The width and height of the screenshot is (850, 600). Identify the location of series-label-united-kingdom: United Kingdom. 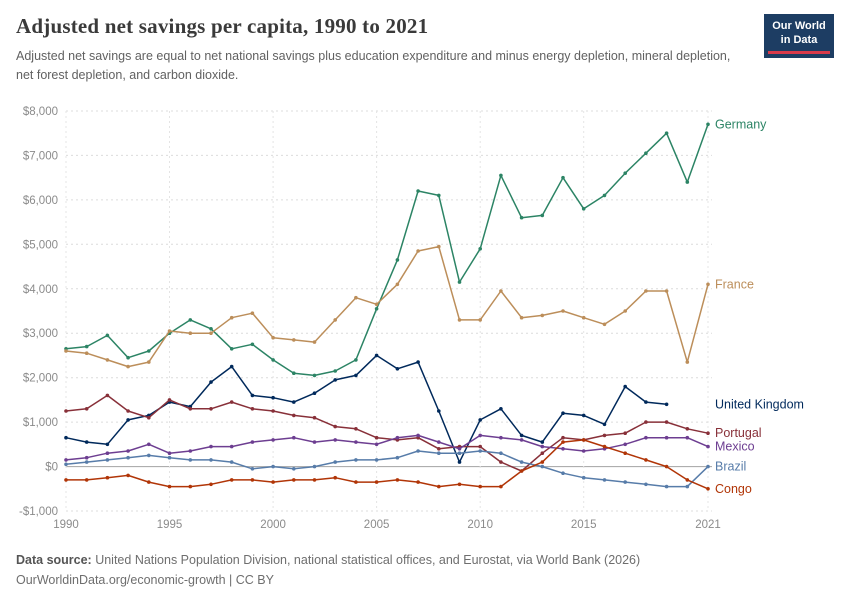
(759, 404).